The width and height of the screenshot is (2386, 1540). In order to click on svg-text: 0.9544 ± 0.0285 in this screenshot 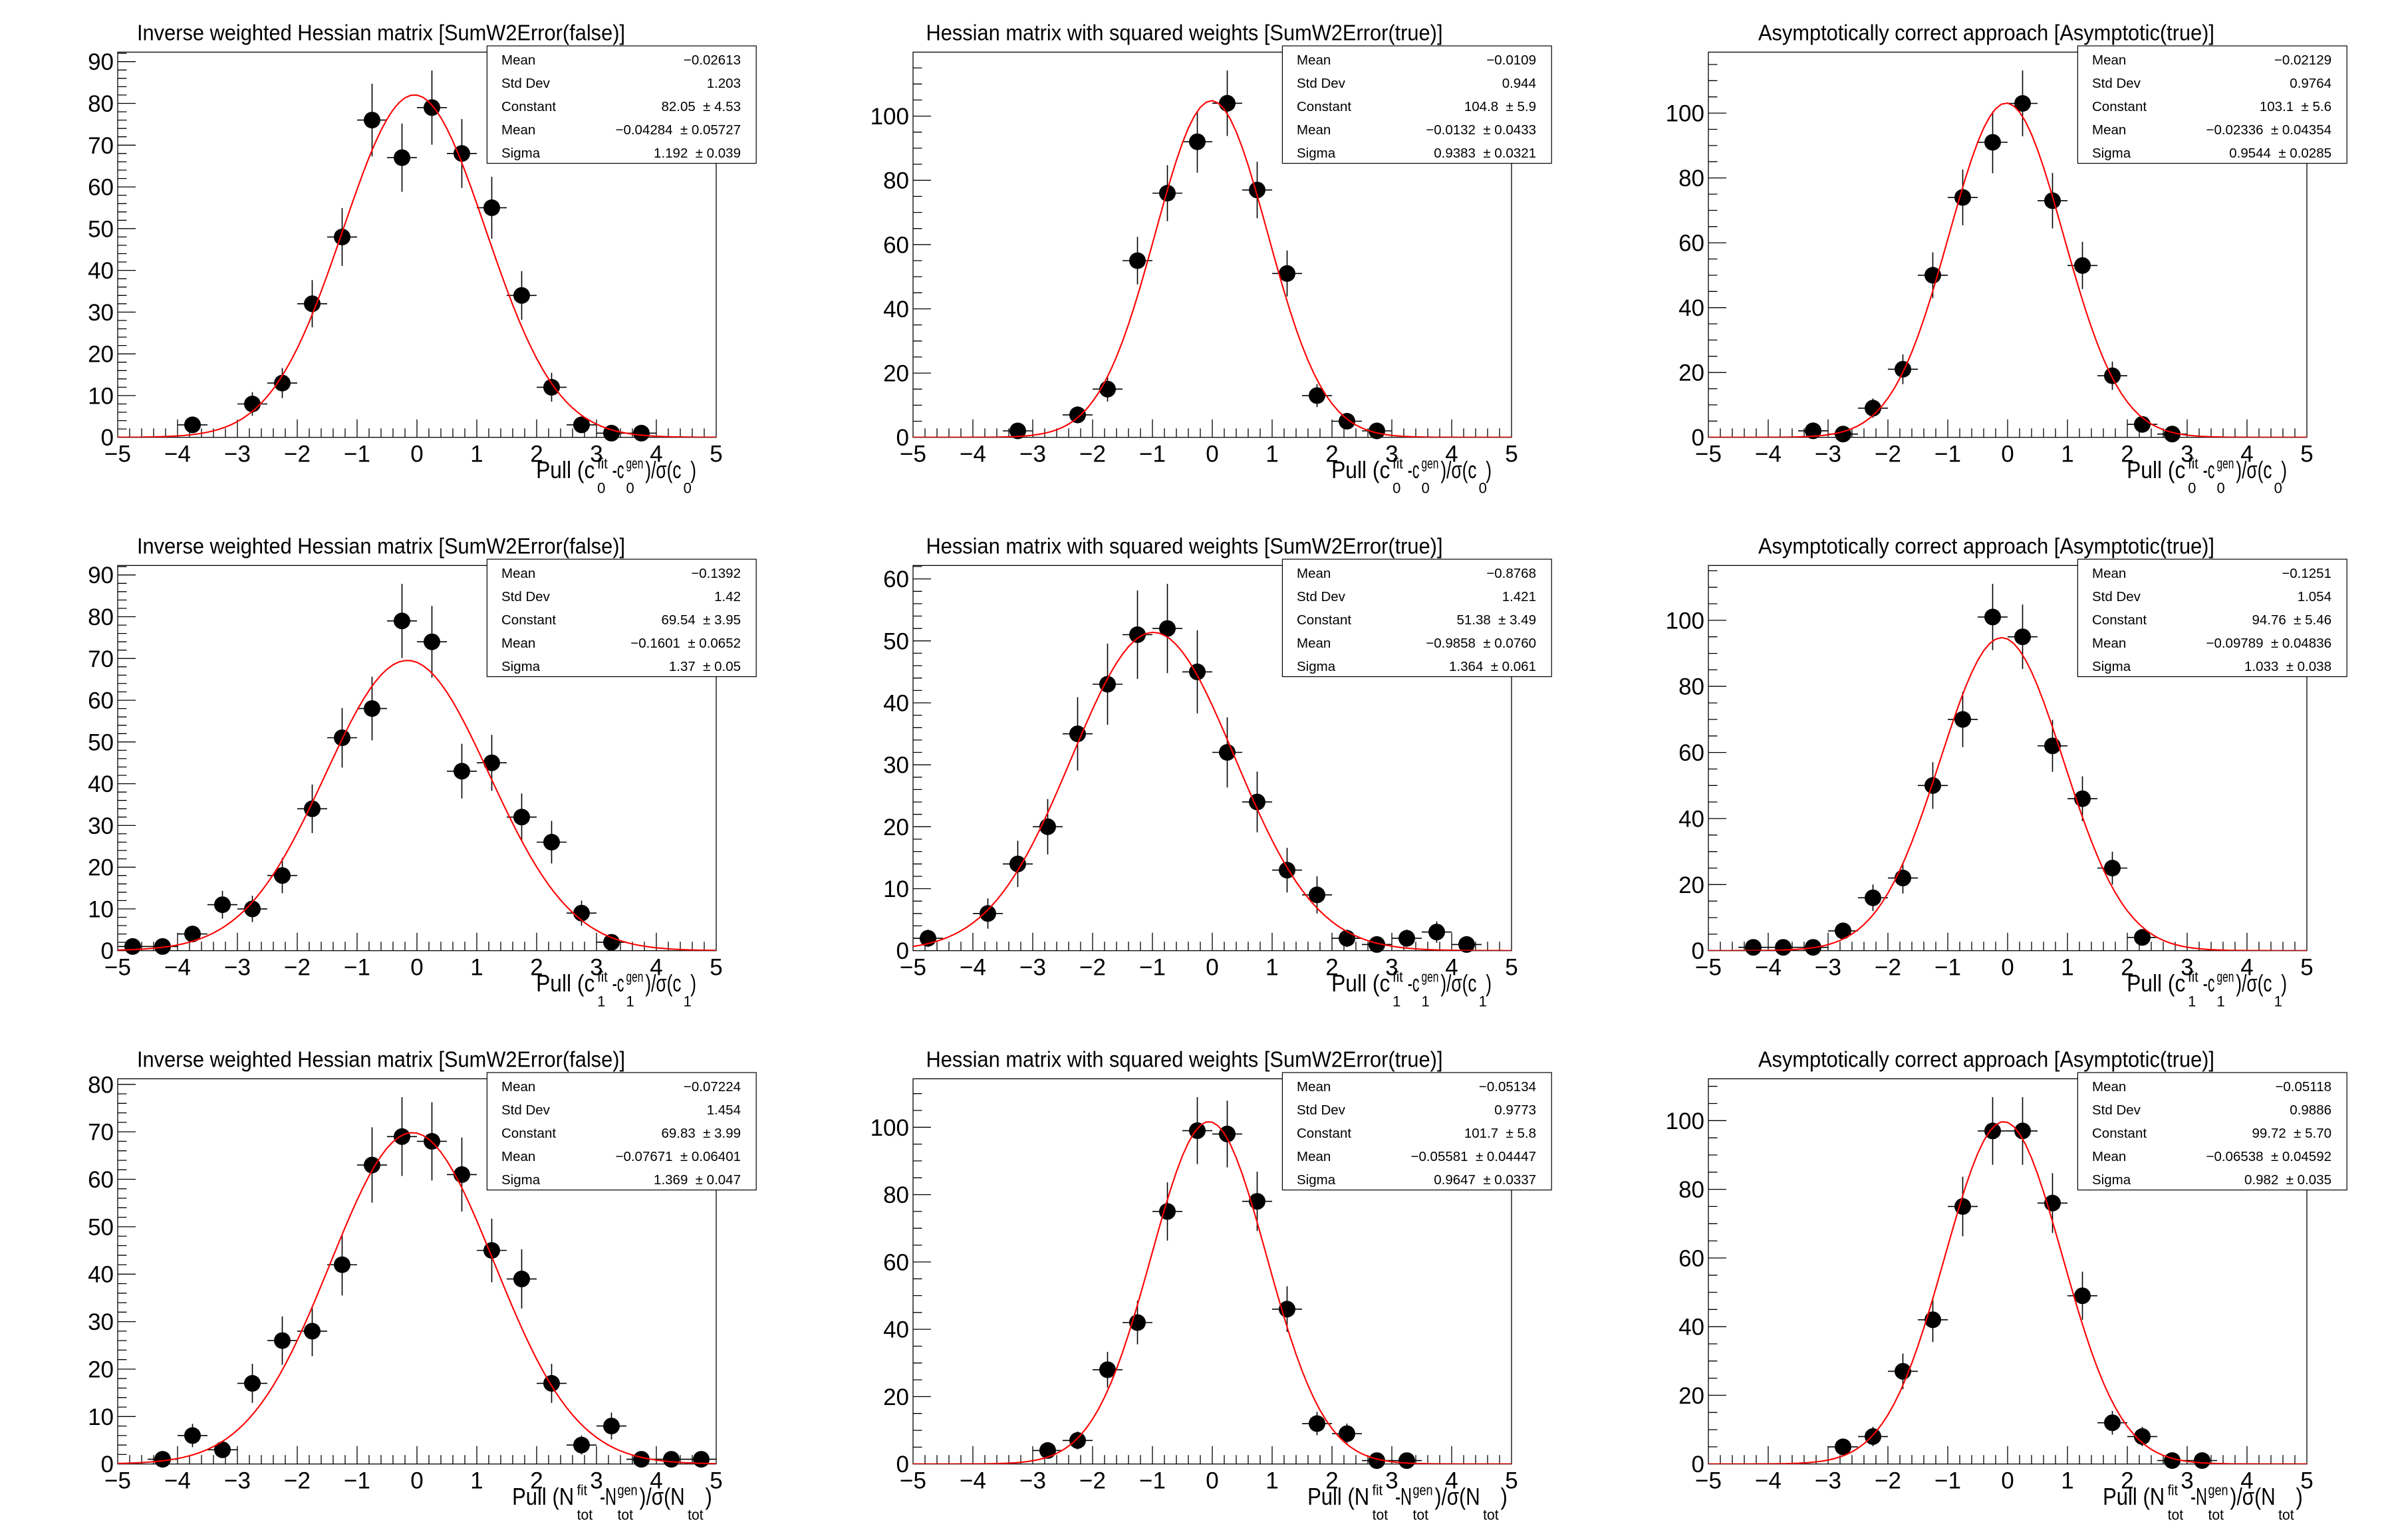, I will do `click(2280, 153)`.